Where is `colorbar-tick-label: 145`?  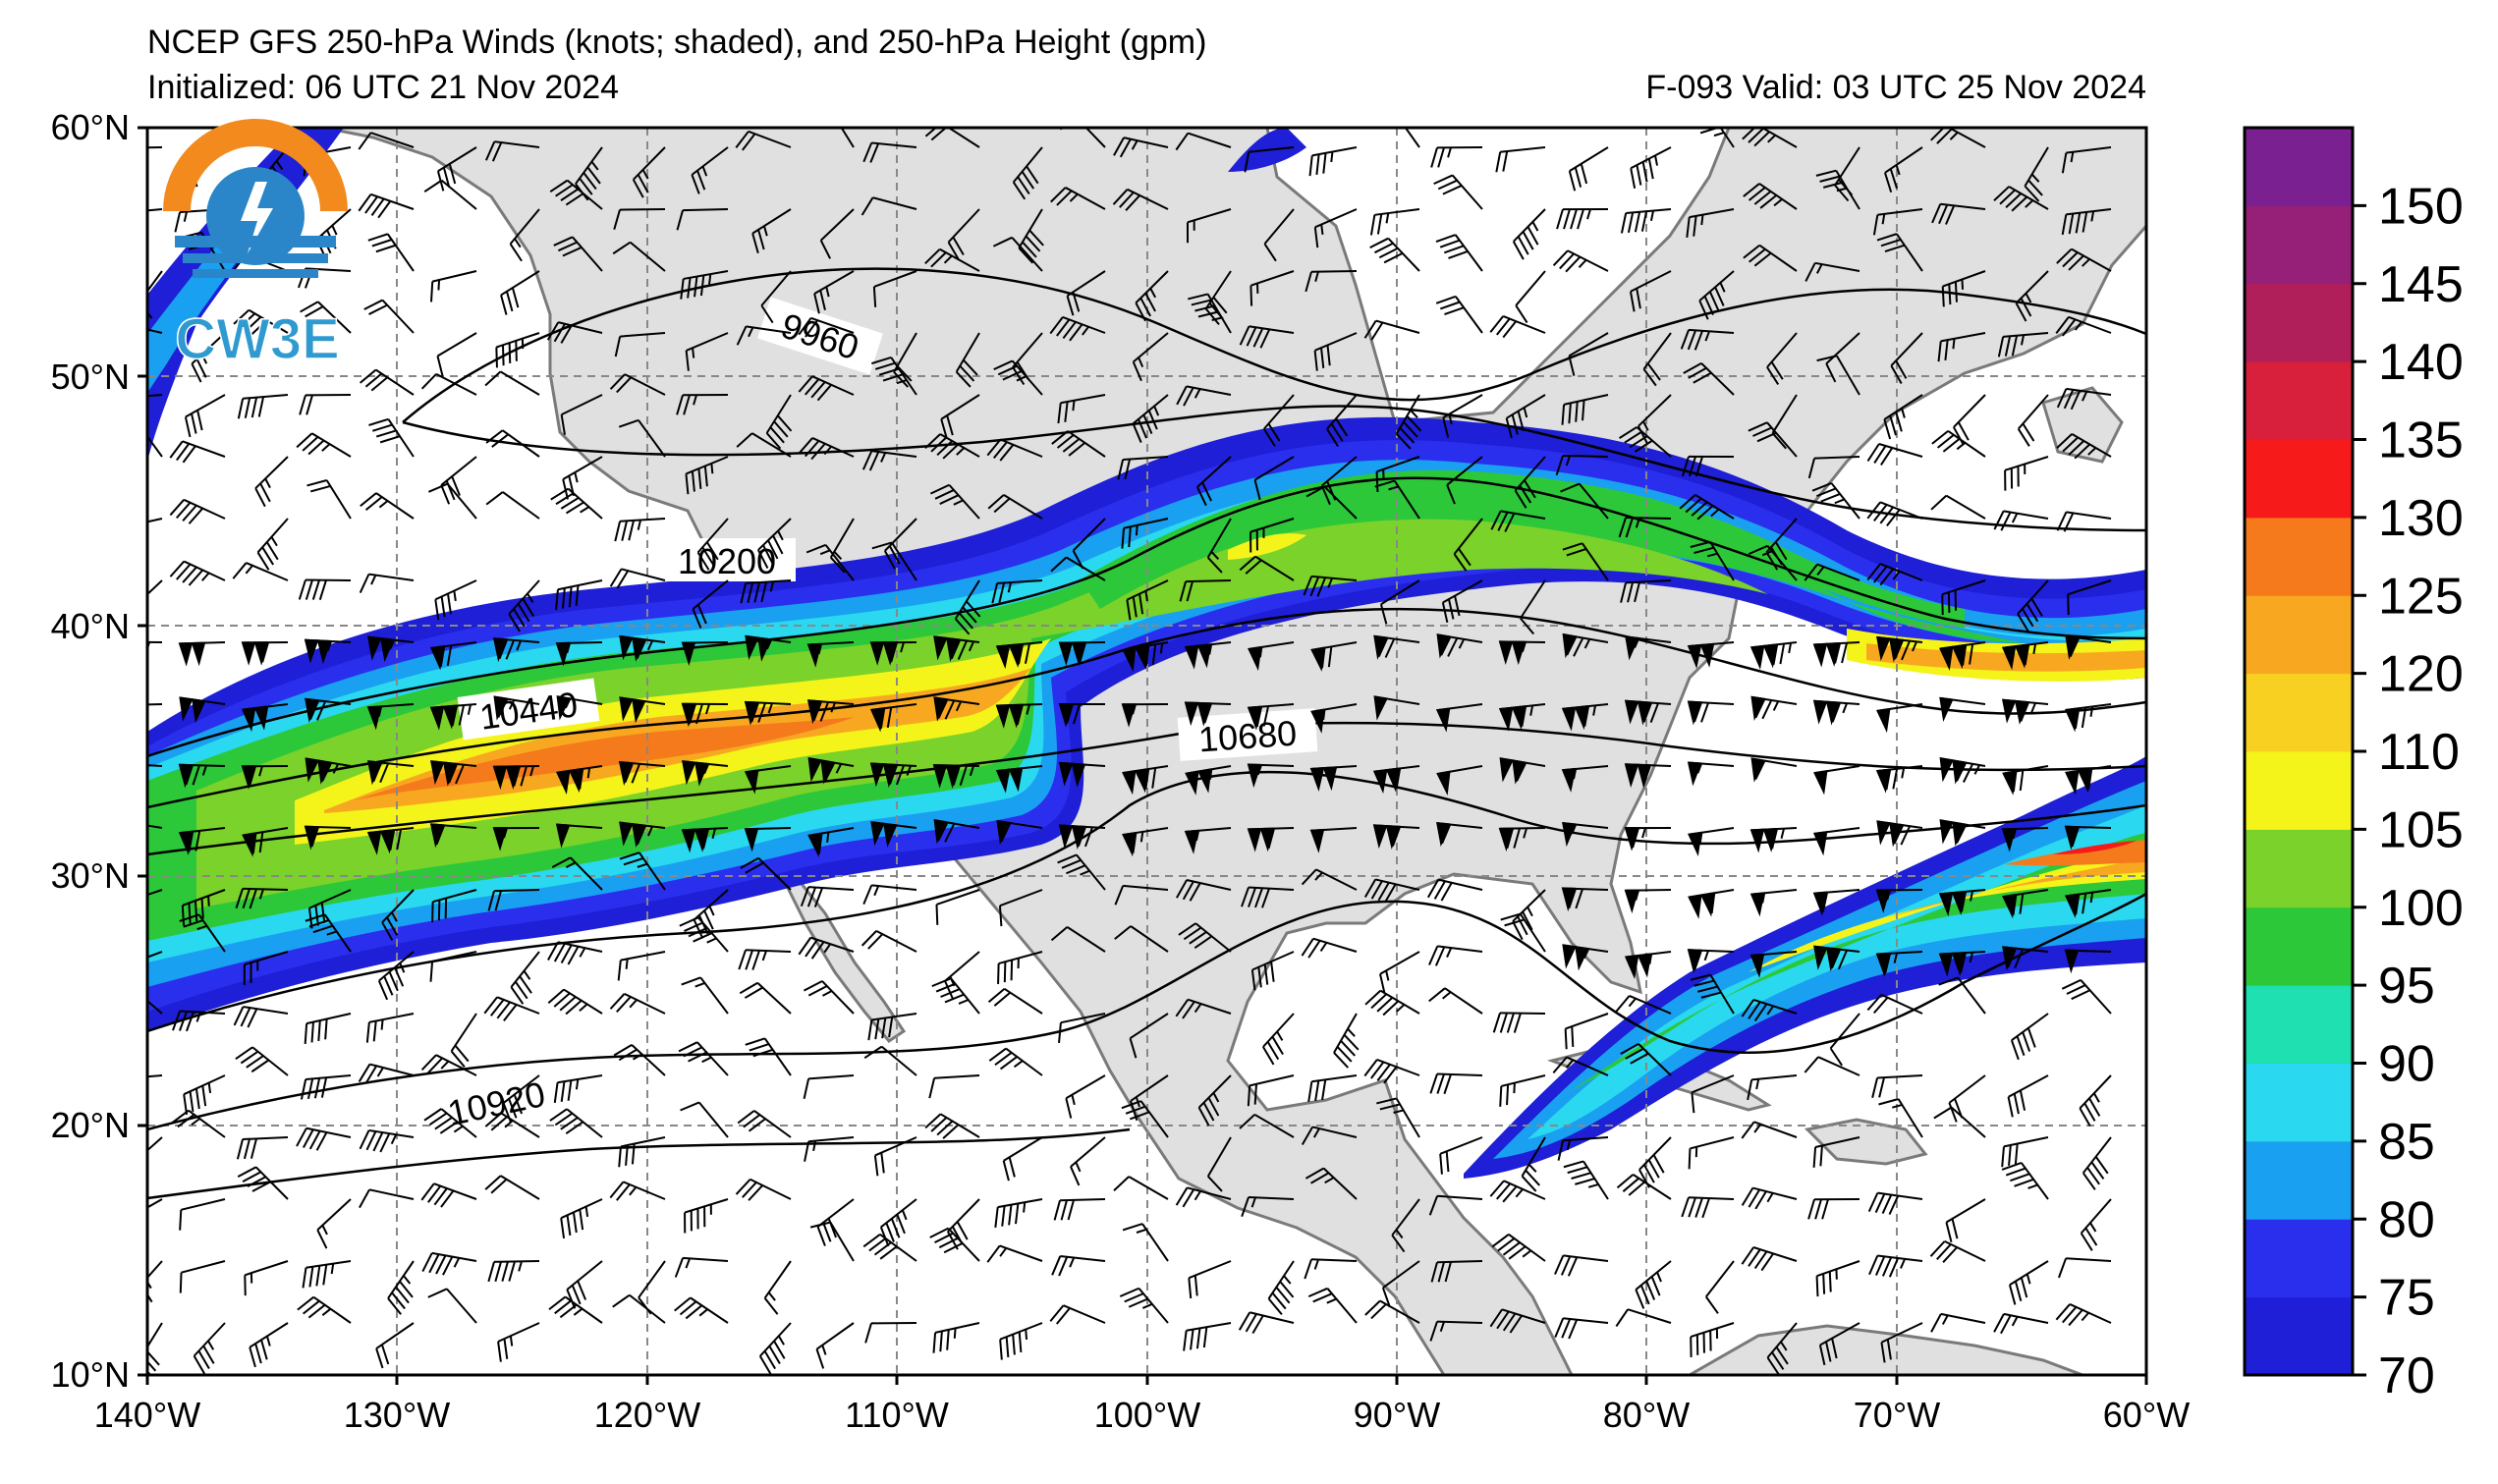 colorbar-tick-label: 145 is located at coordinates (2421, 284).